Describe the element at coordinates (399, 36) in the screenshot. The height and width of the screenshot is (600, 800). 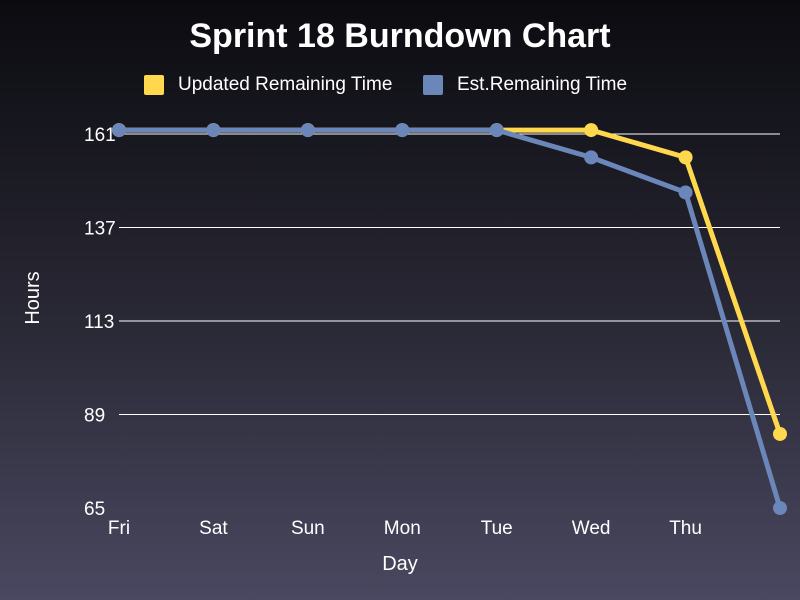
I see `chart-title: Sprint 18 Burndown Chart` at that location.